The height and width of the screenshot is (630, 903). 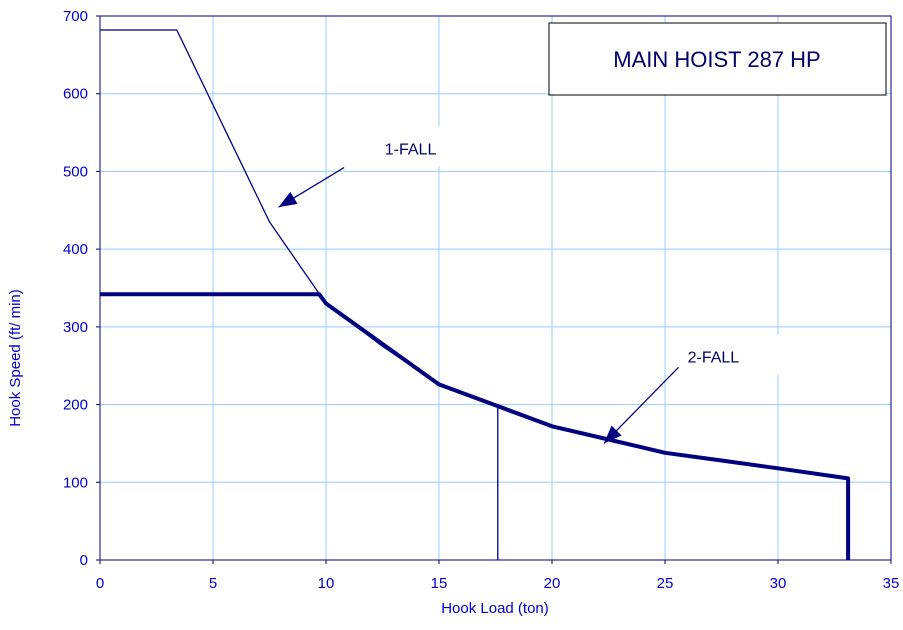 What do you see at coordinates (498, 576) in the screenshot?
I see `x-axis-ticks: 0 5 10 15 20 25 30 35` at bounding box center [498, 576].